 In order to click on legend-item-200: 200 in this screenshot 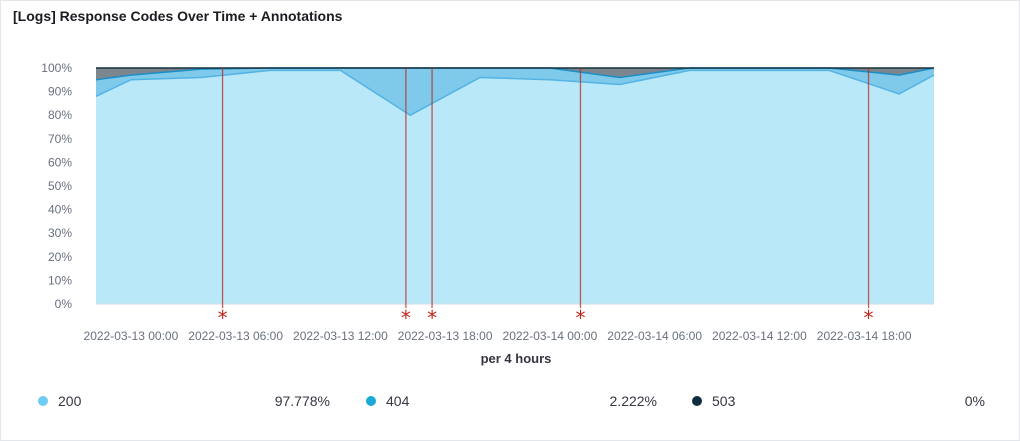, I will do `click(59, 401)`.